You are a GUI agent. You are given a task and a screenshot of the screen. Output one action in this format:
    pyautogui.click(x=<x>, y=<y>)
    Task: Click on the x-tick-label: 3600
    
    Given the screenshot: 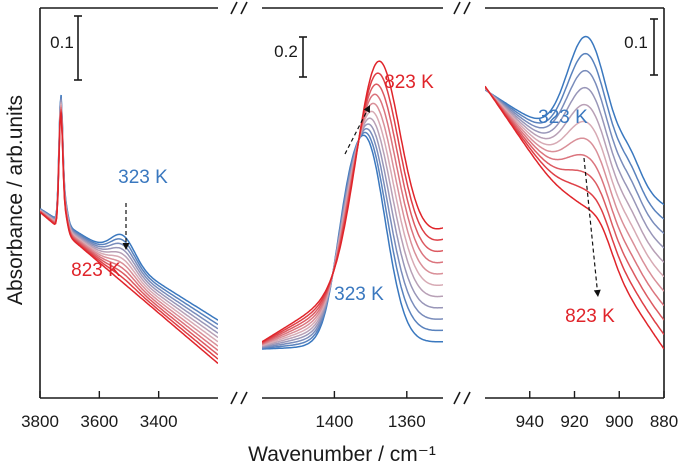 What is the action you would take?
    pyautogui.click(x=99, y=421)
    